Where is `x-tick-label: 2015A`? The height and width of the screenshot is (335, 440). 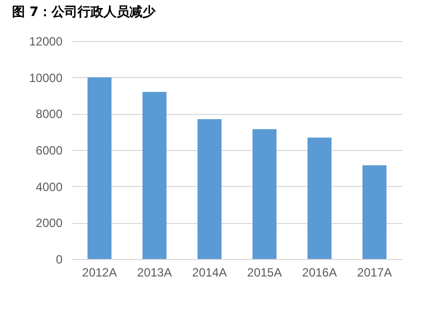 x-tick-label: 2015A is located at coordinates (264, 273).